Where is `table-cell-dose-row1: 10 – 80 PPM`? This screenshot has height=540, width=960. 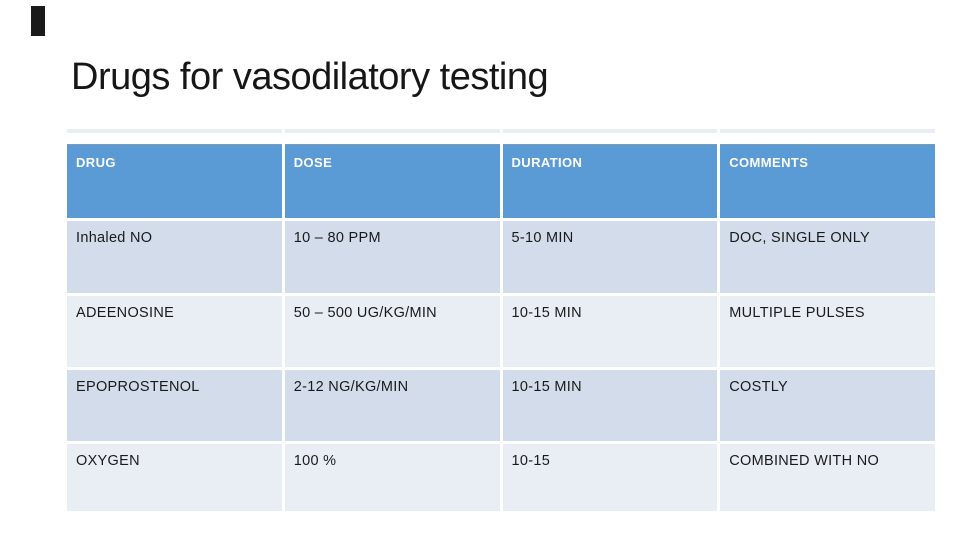 table-cell-dose-row1: 10 – 80 PPM is located at coordinates (392, 257).